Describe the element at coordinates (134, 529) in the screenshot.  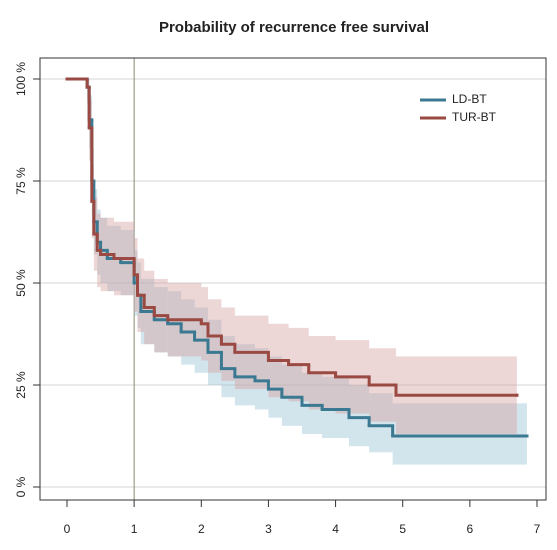
I see `x-tick-label: 1` at that location.